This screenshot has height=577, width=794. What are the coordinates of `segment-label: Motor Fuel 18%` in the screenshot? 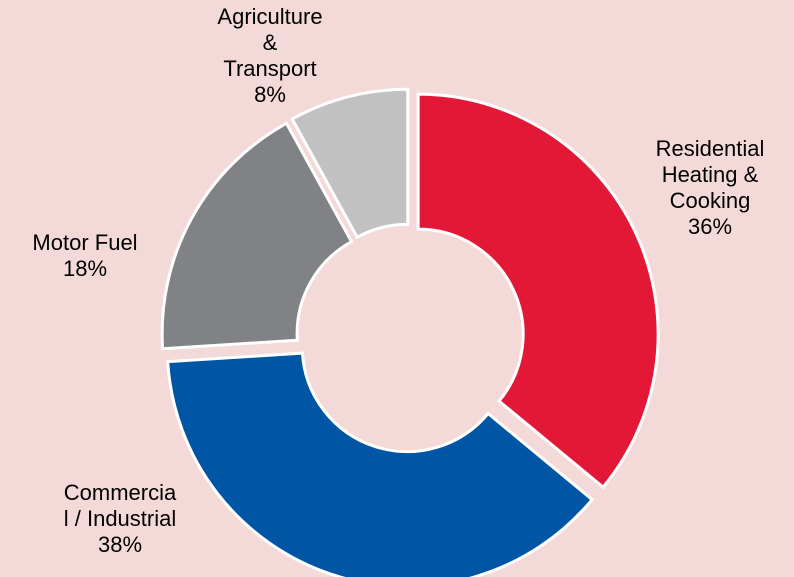 It's located at (84, 256).